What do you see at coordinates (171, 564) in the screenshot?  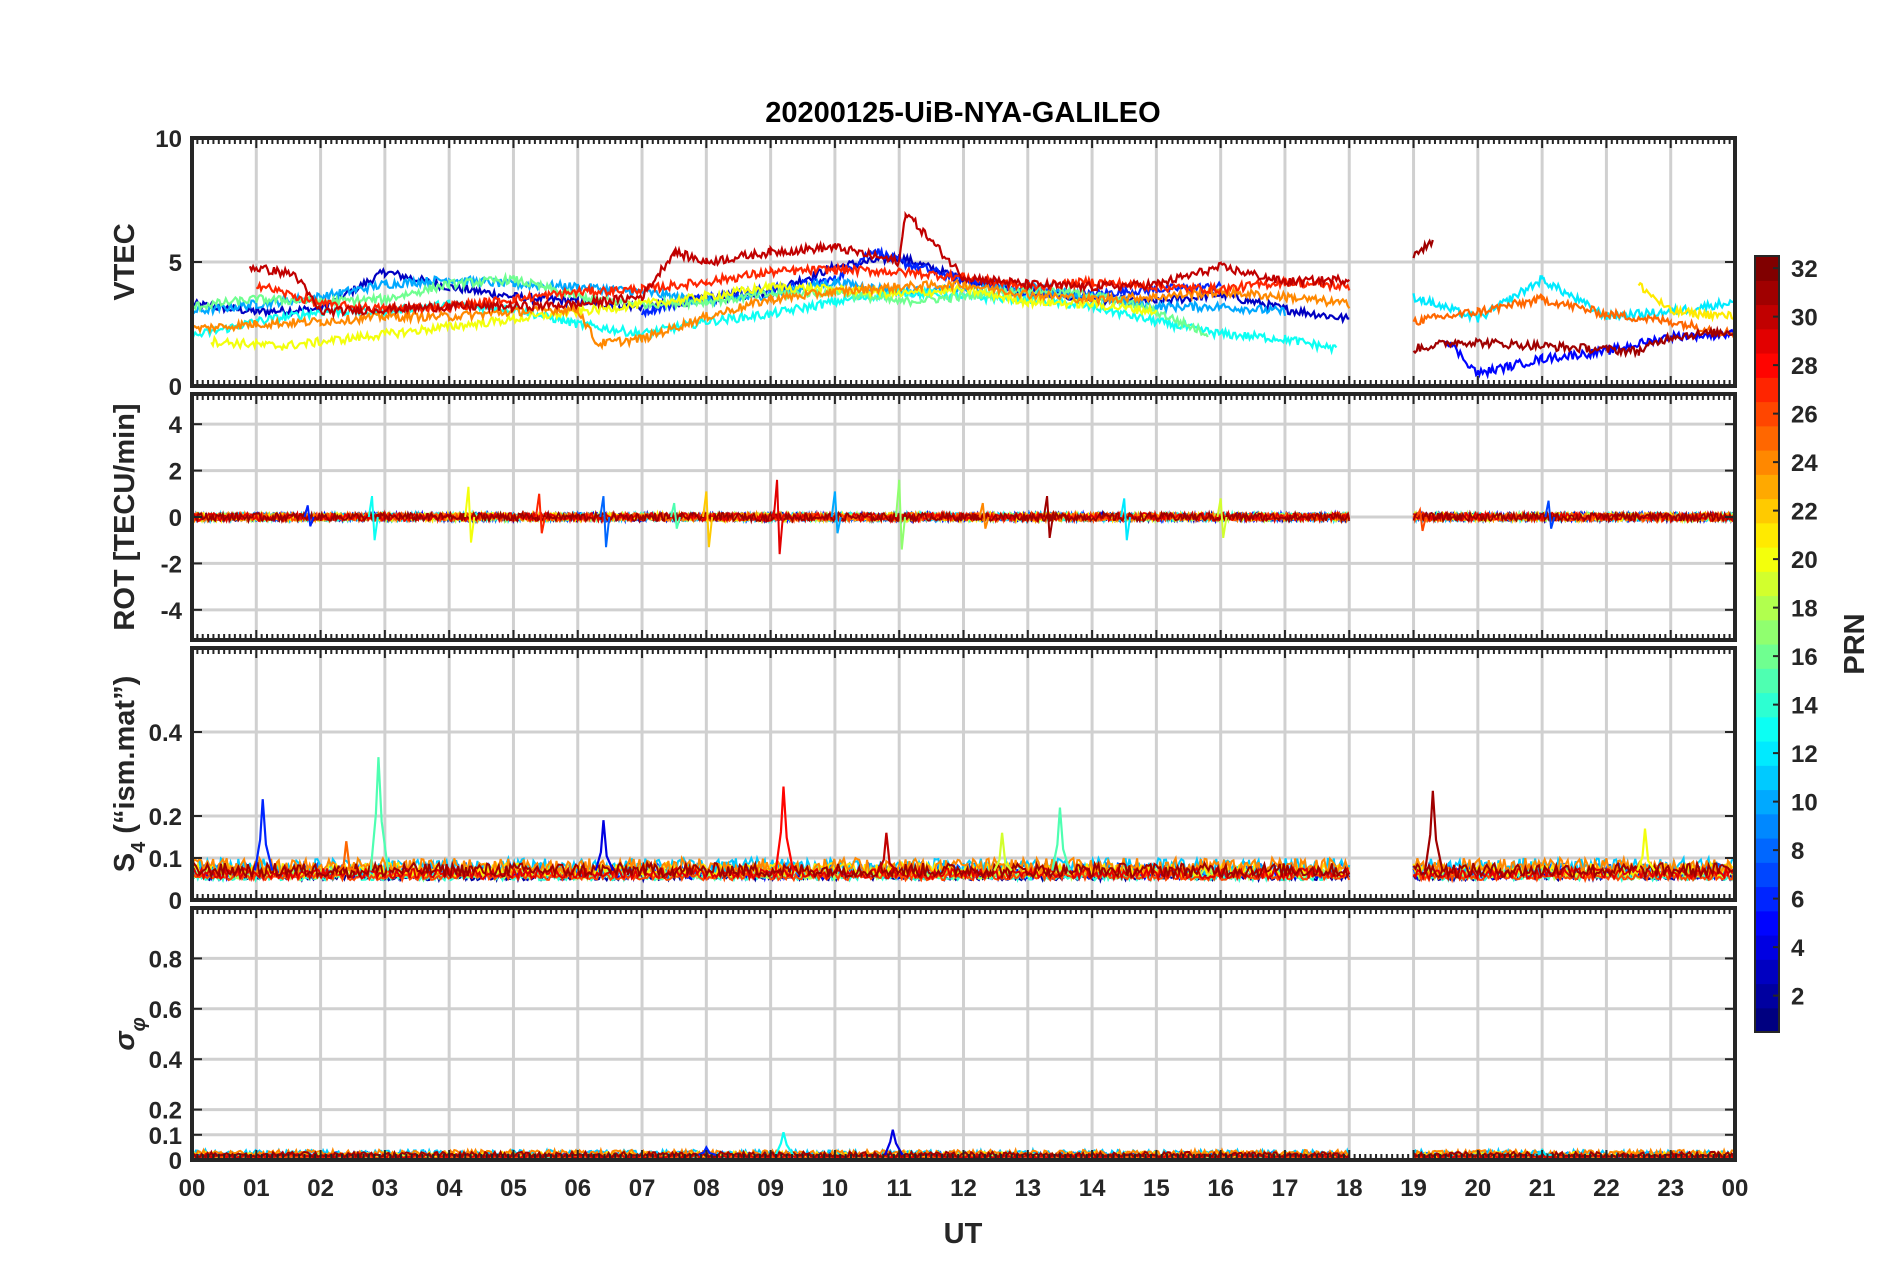 I see `rot-y-tick-label: -2` at bounding box center [171, 564].